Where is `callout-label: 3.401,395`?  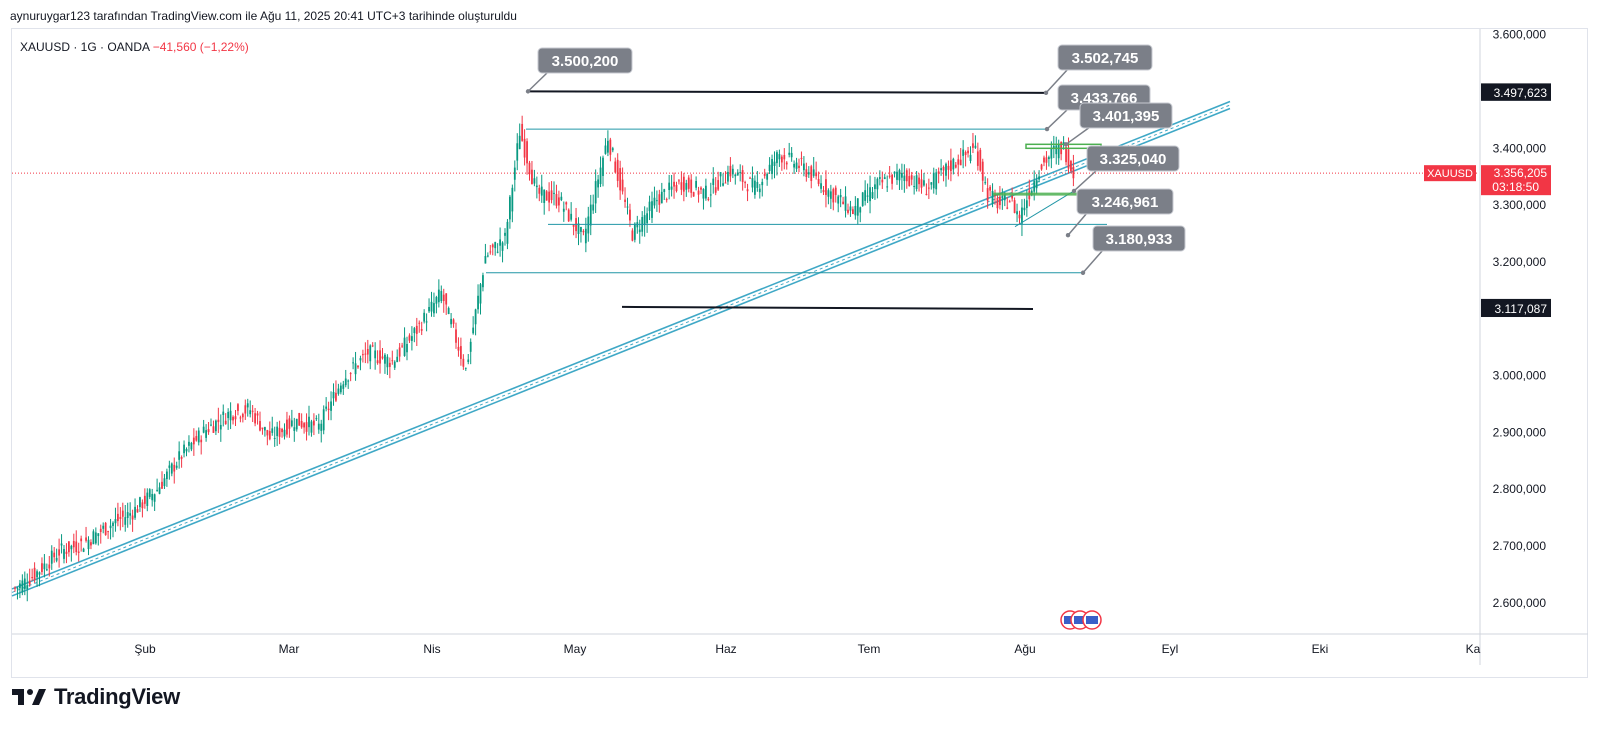 callout-label: 3.401,395 is located at coordinates (1126, 116).